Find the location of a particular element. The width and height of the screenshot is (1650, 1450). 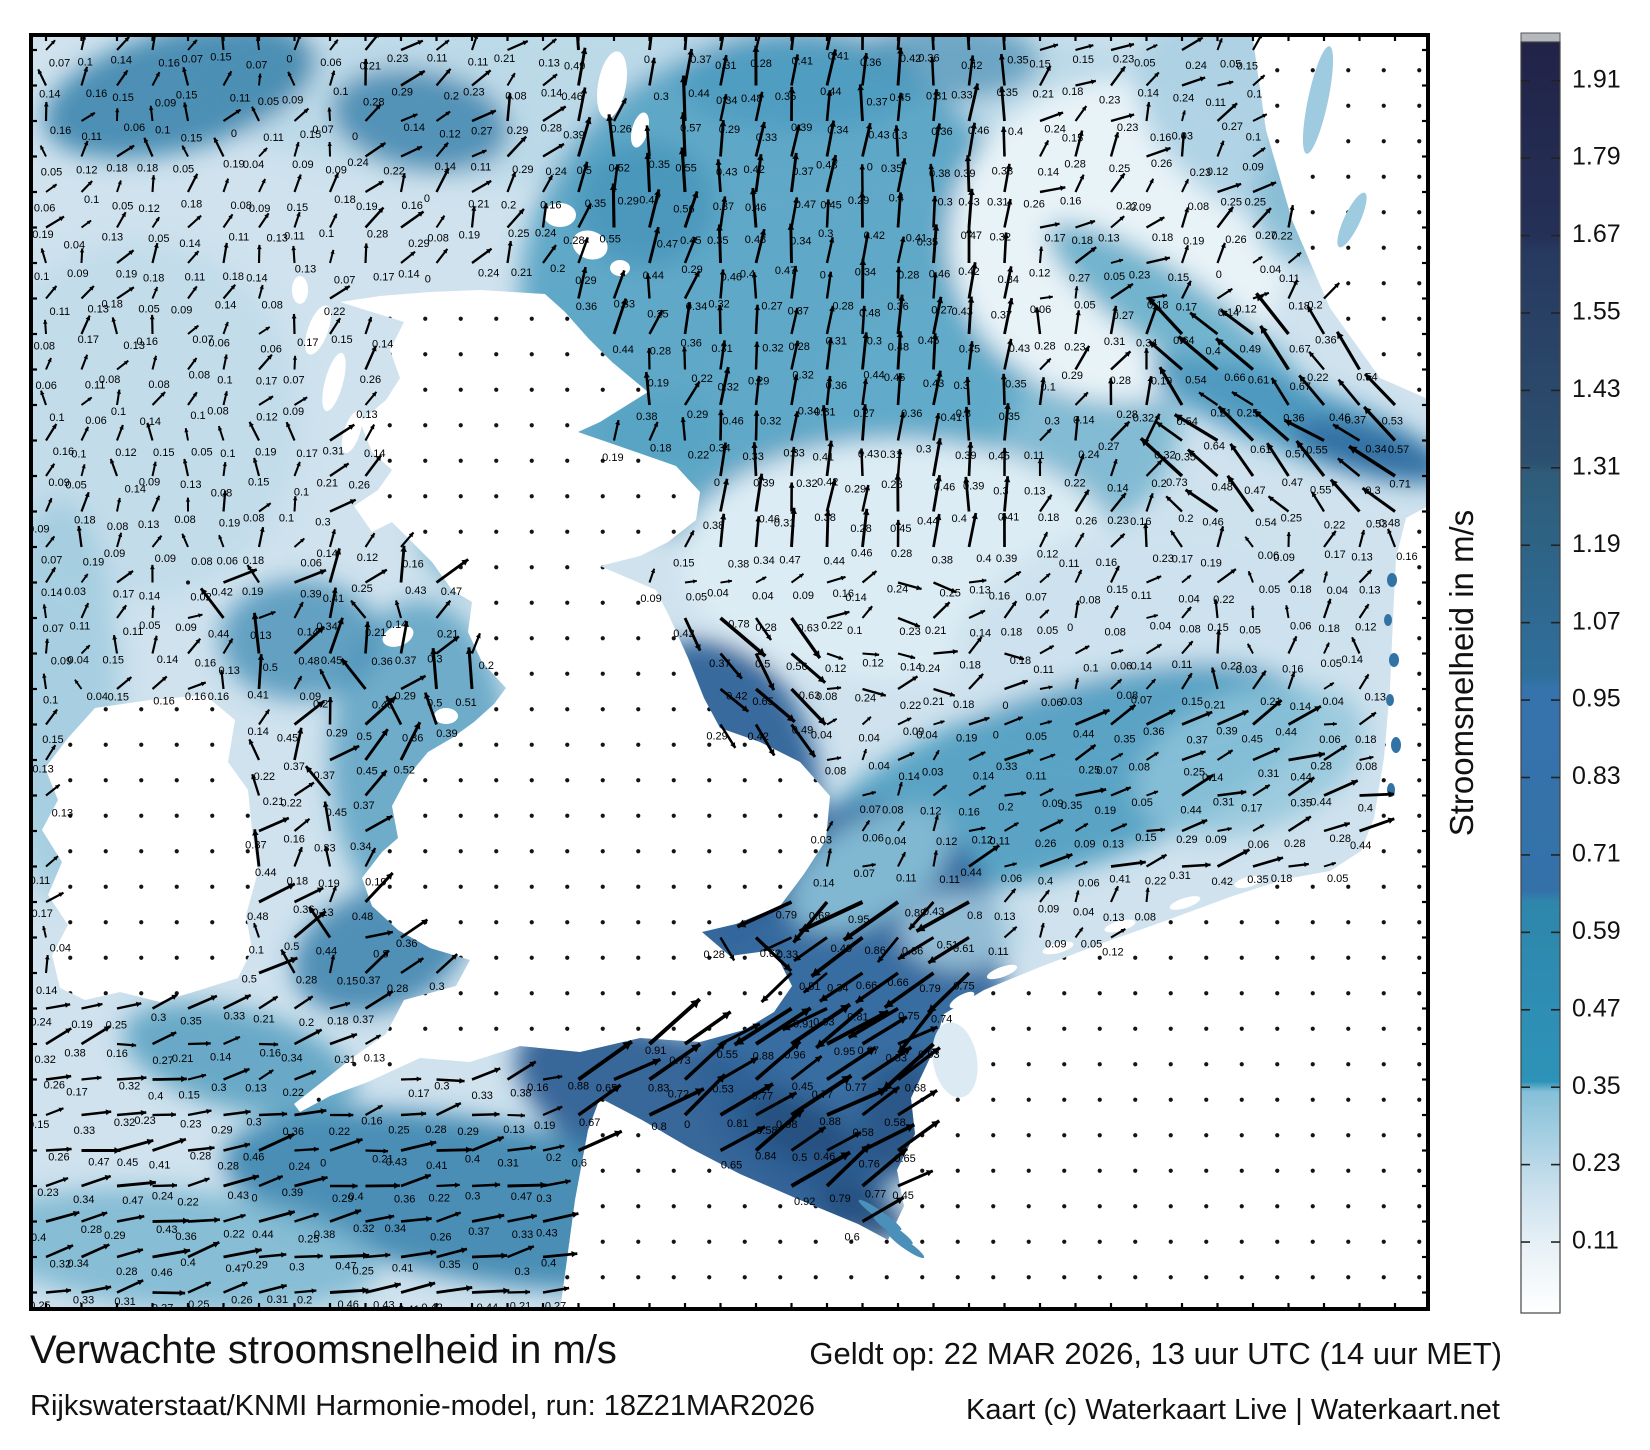

flow-vector: 0.24 is located at coordinates (304, 1159).